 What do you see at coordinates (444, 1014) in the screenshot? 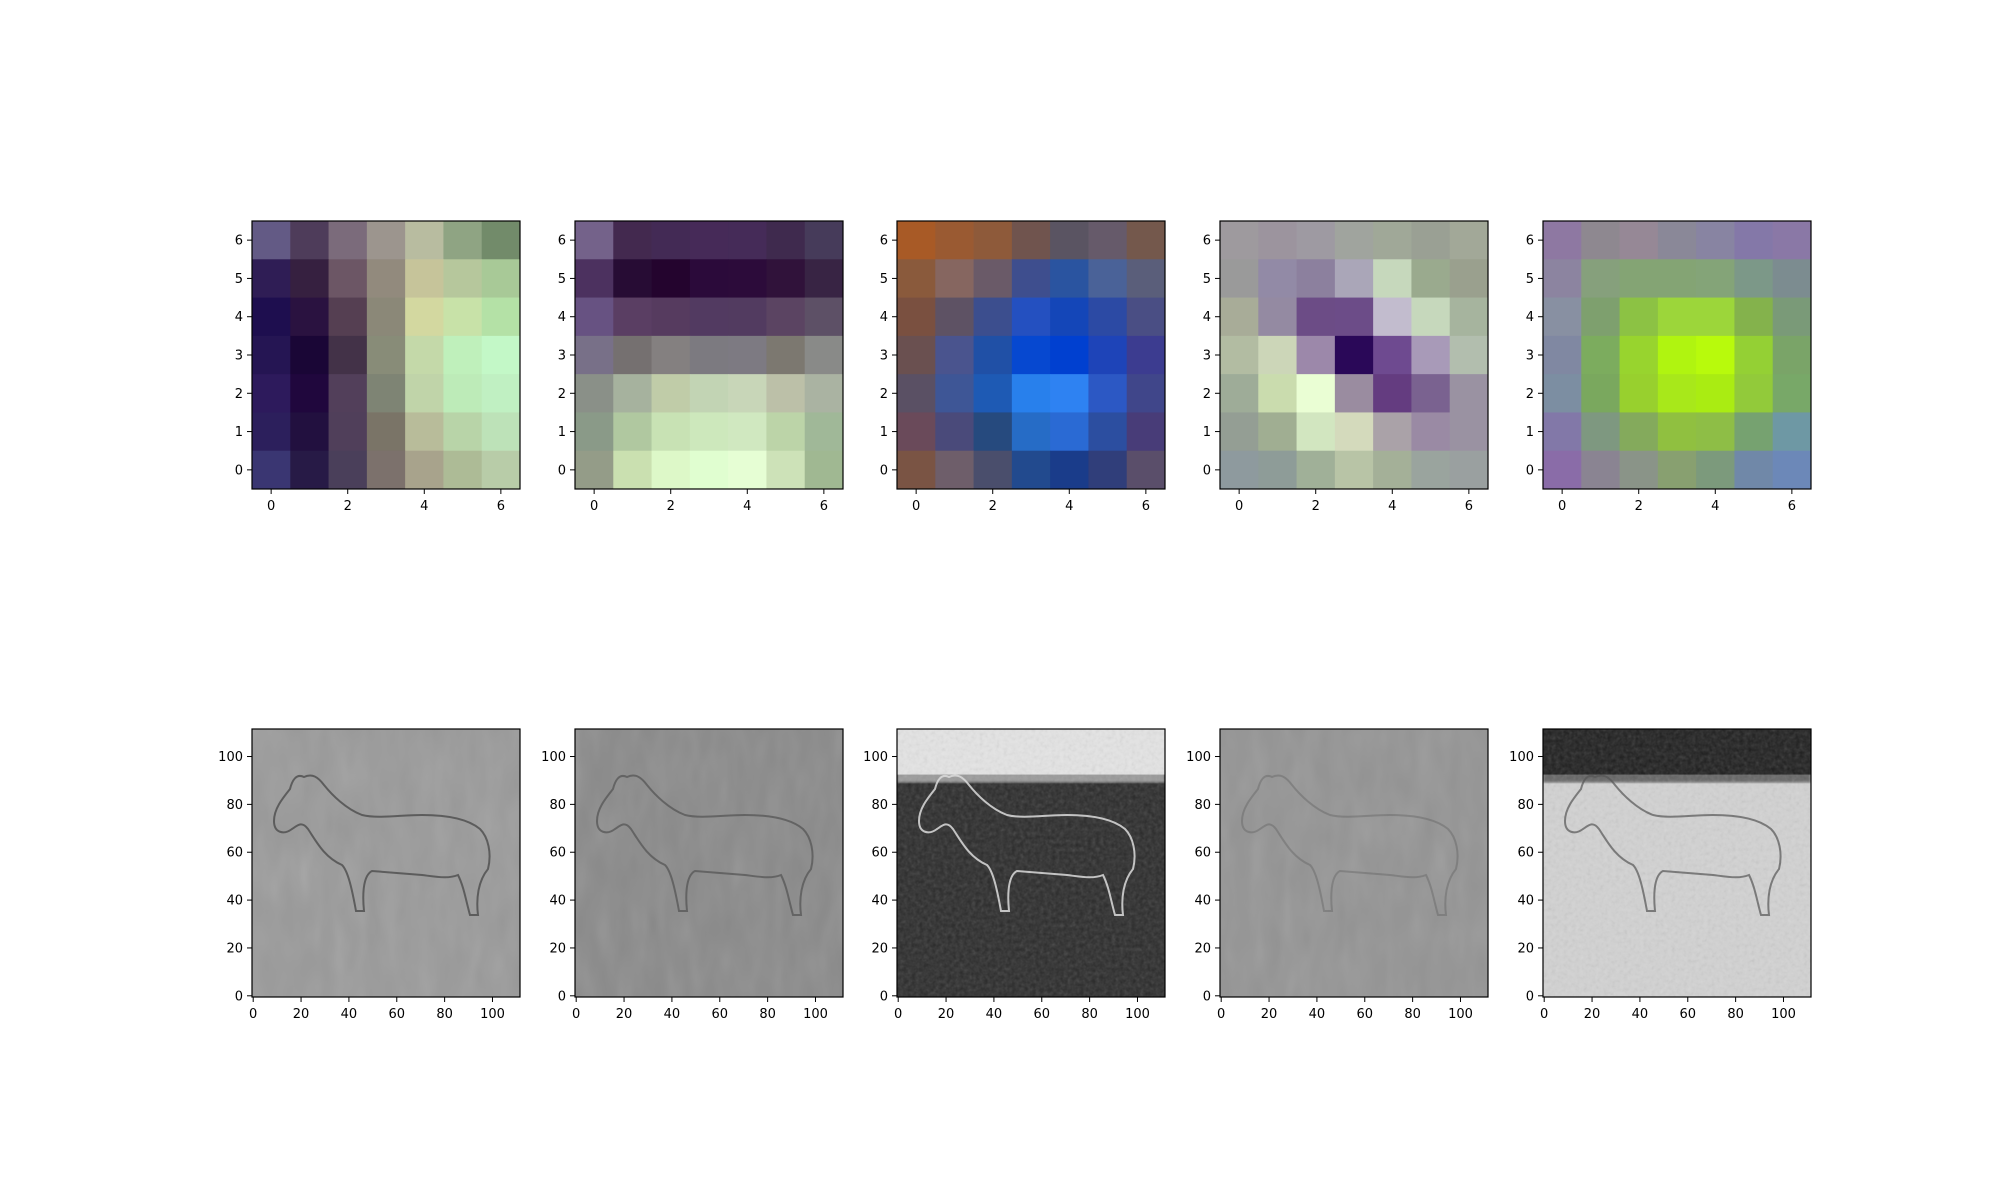
I see `x-tick-label: 80` at bounding box center [444, 1014].